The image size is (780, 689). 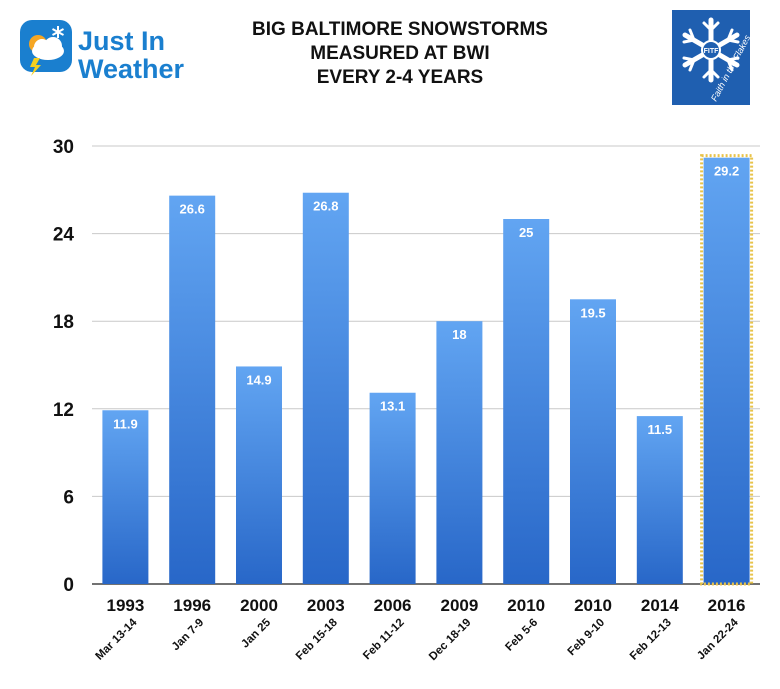 What do you see at coordinates (63, 410) in the screenshot?
I see `y-tick-label: 12` at bounding box center [63, 410].